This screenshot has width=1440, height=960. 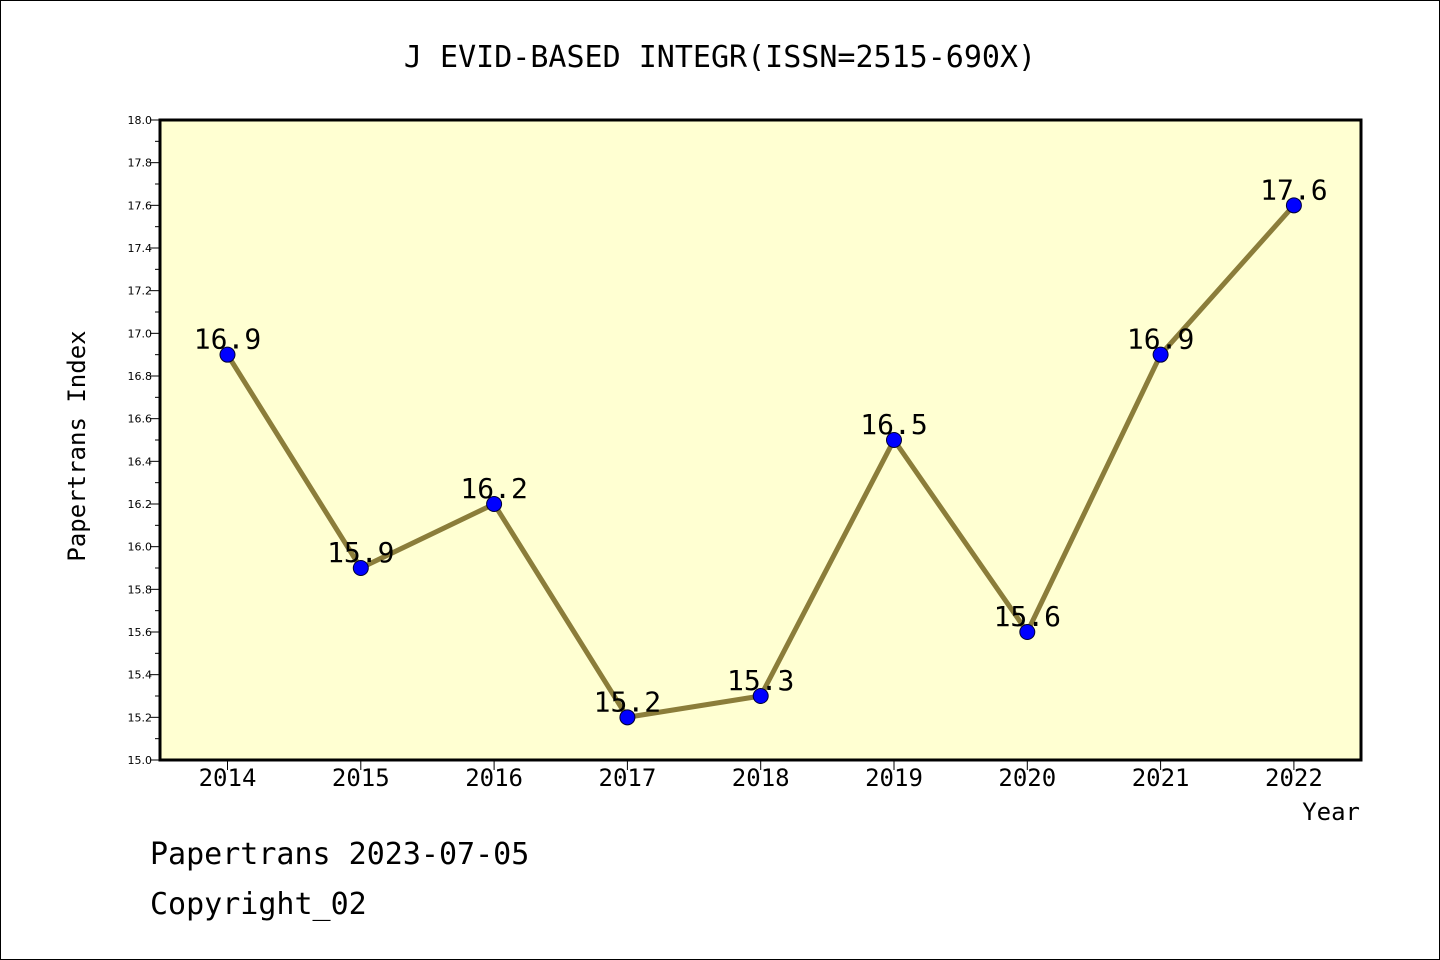 I want to click on data-label: 15.9, so click(x=360, y=552).